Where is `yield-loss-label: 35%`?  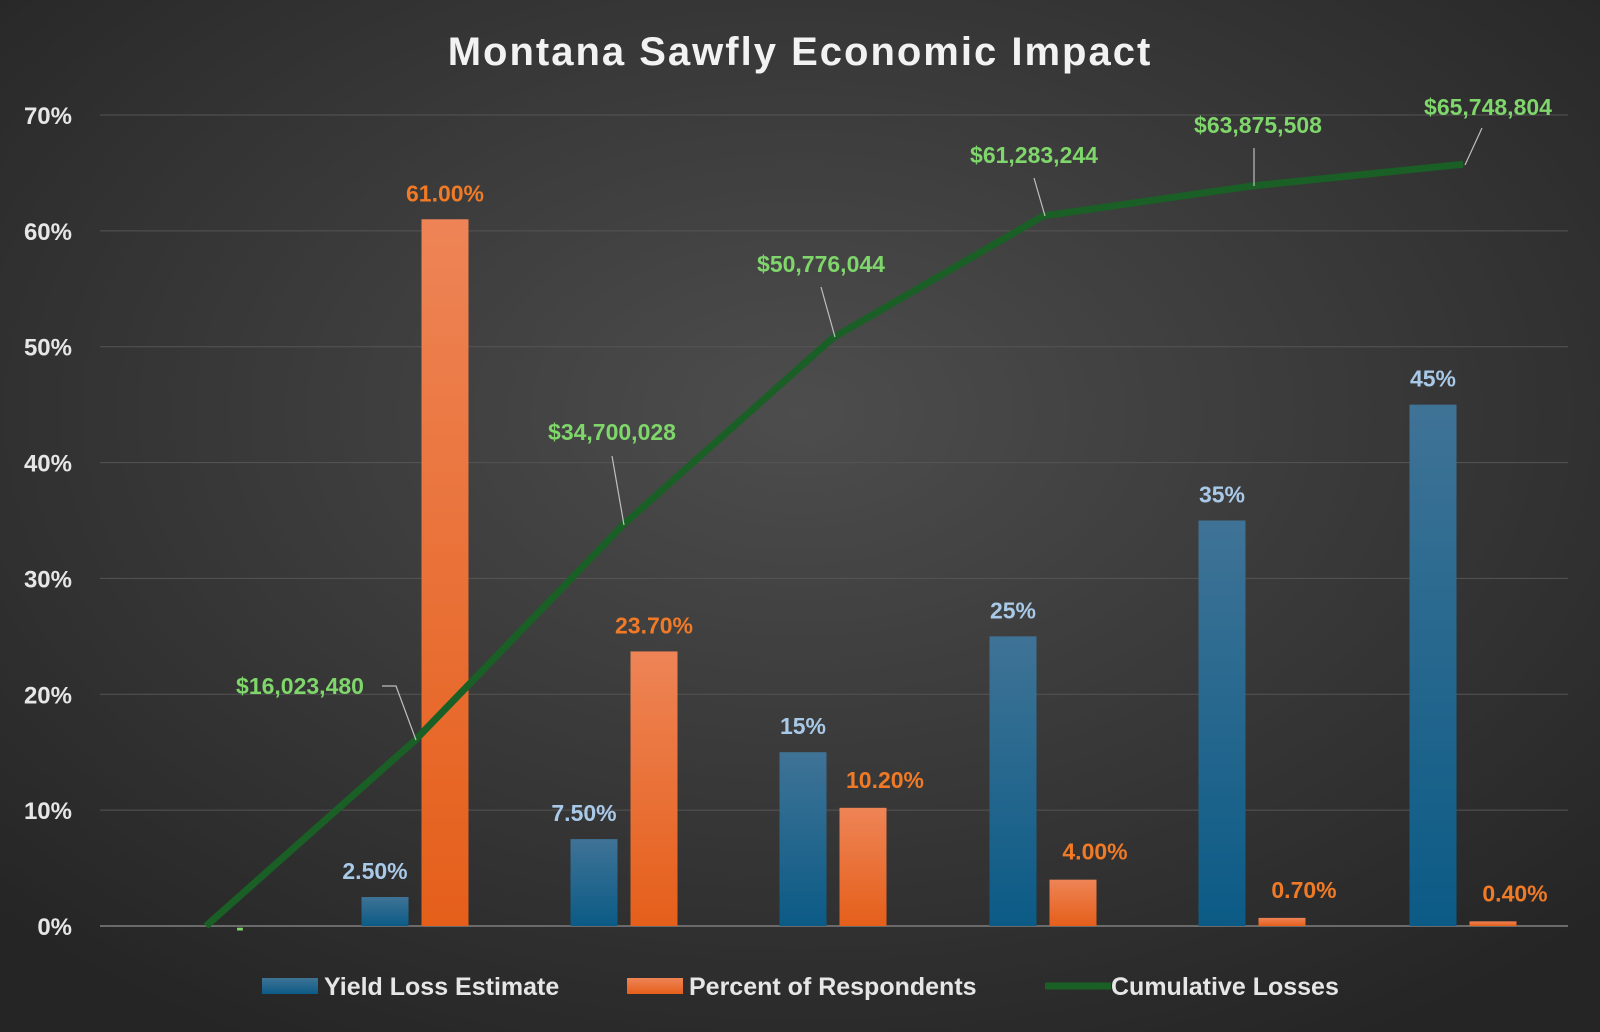
yield-loss-label: 35% is located at coordinates (1222, 495).